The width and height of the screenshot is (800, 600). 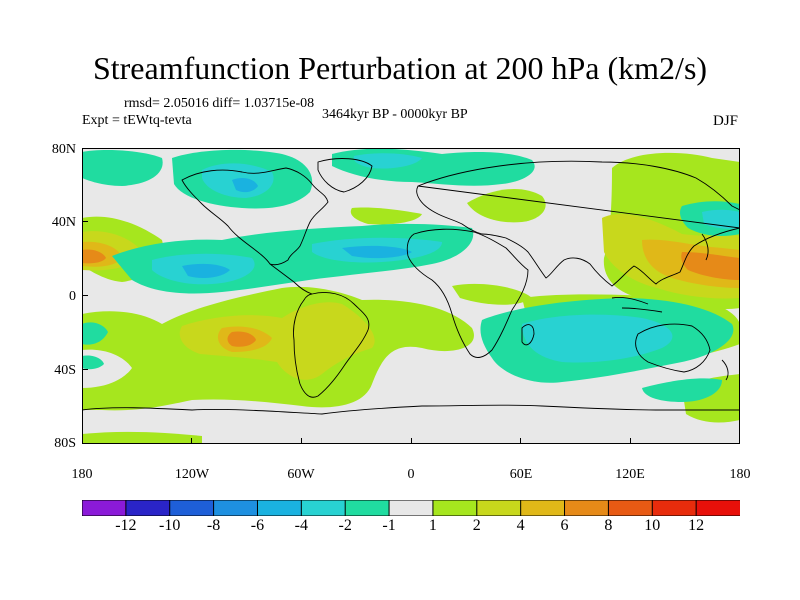 I want to click on colorbar-label: -8, so click(x=213, y=525).